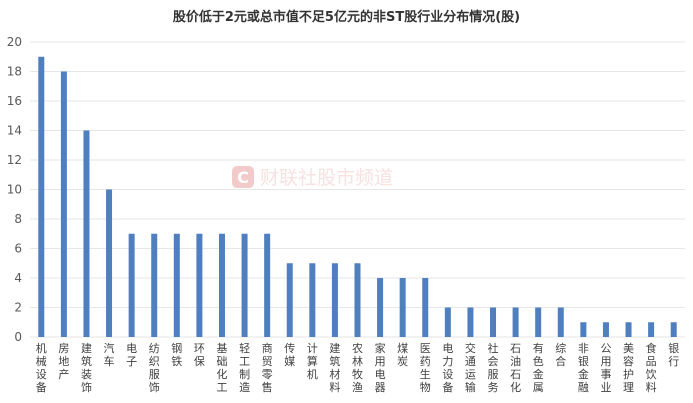 The width and height of the screenshot is (693, 403). I want to click on y-tick-label: 12, so click(14, 160).